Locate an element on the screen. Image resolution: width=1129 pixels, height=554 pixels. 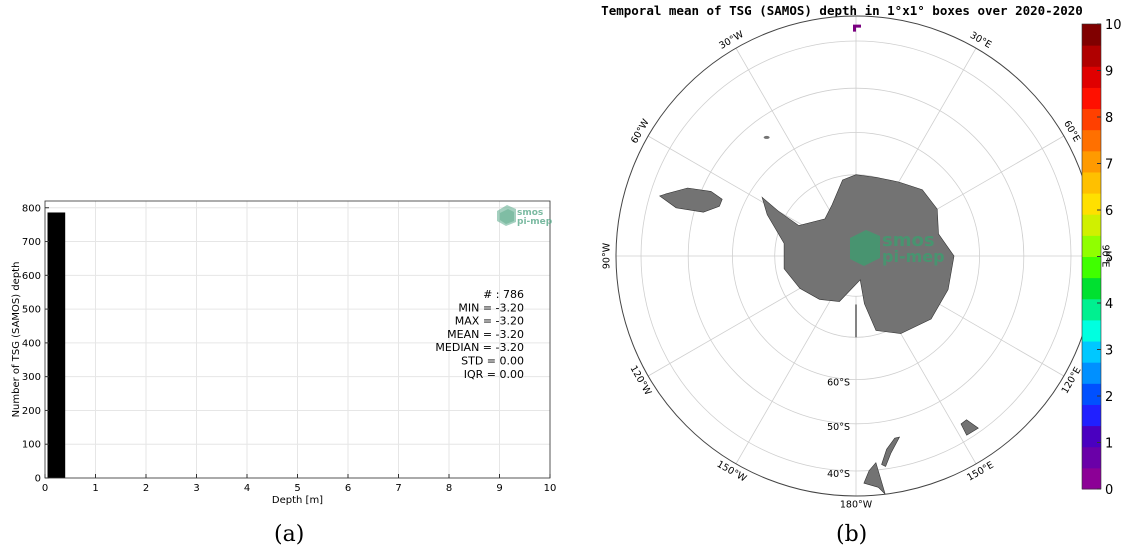
stats-line: MEAN = -3.20 is located at coordinates (485, 334).